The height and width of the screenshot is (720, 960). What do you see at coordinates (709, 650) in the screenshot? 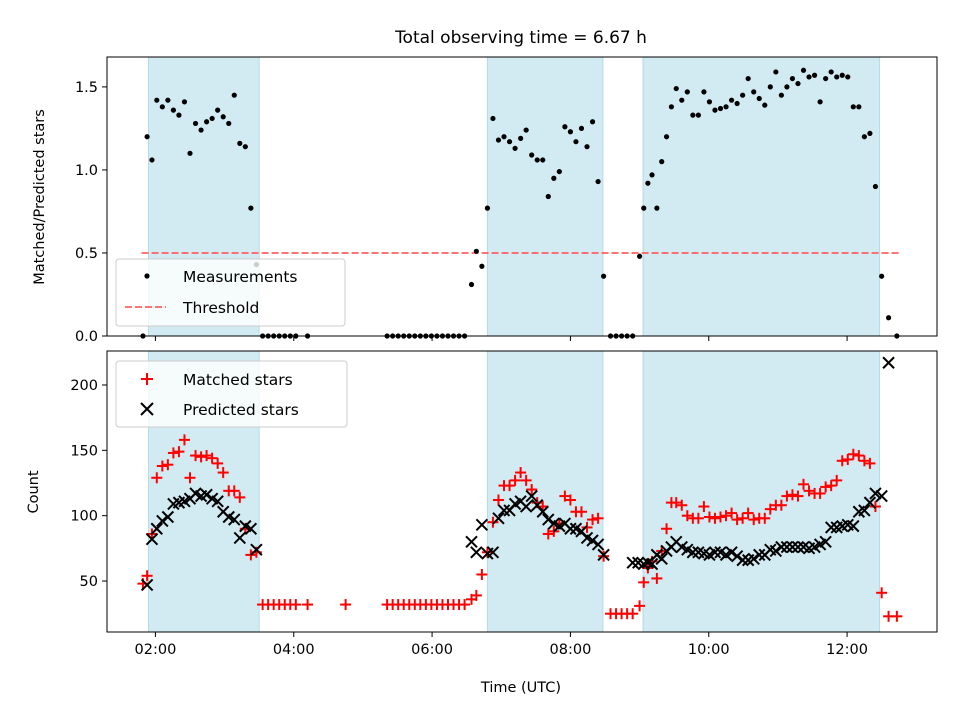
I see `x-tick-label: 10:00` at bounding box center [709, 650].